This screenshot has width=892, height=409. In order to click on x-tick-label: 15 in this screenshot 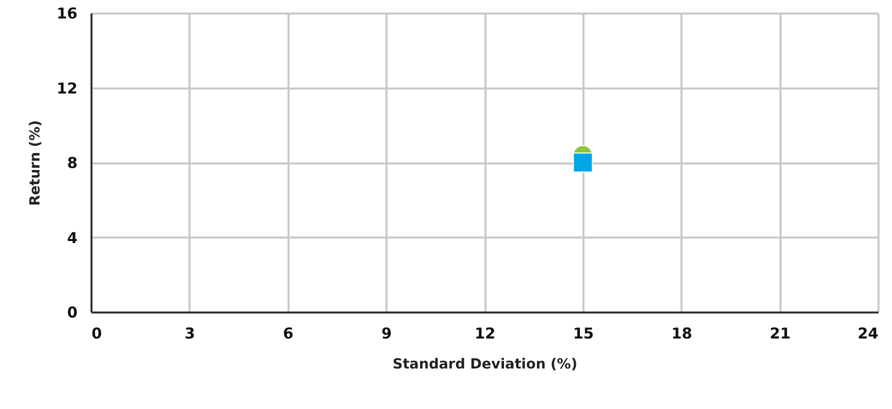, I will do `click(583, 333)`.